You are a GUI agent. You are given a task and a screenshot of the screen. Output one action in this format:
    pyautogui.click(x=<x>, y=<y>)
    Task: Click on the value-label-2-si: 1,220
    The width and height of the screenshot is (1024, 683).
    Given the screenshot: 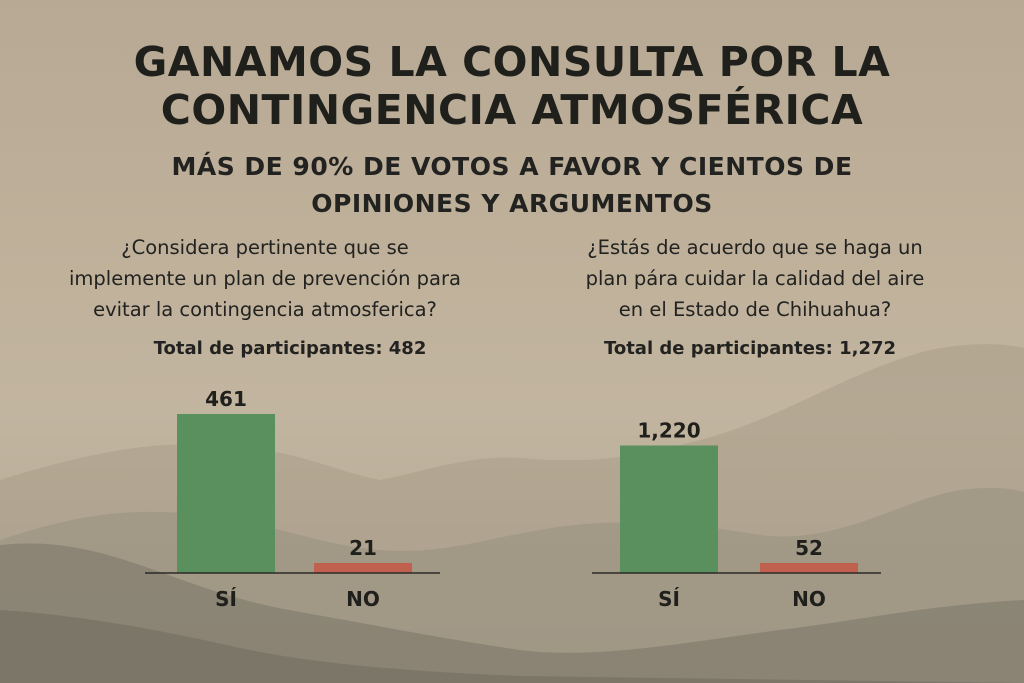 What is the action you would take?
    pyautogui.click(x=668, y=430)
    